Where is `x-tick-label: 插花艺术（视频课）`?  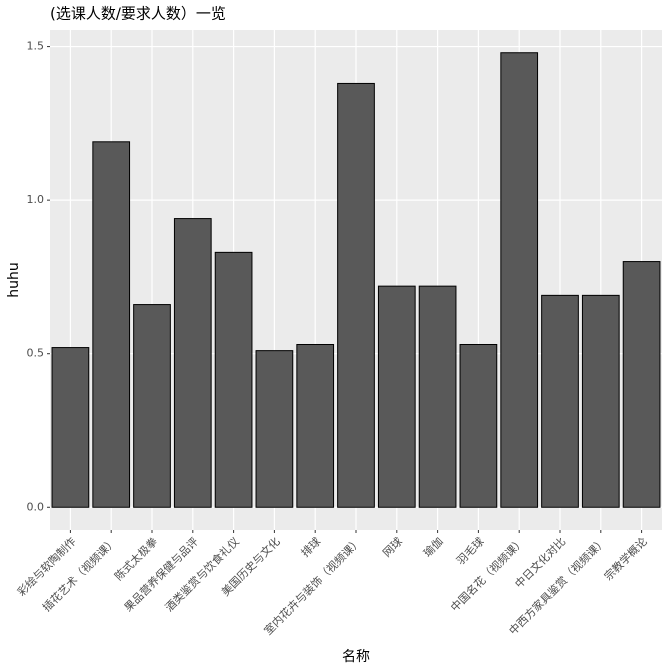
x-tick-label: 插花艺术（视频课） is located at coordinates (80, 574).